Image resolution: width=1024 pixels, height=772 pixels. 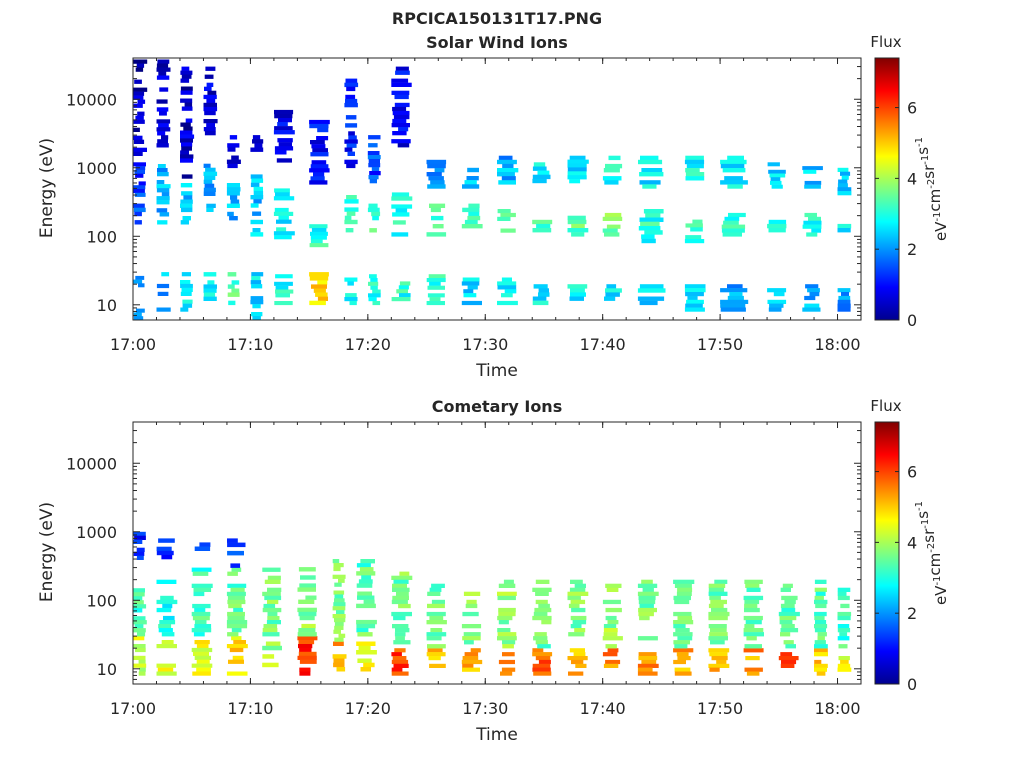 What do you see at coordinates (96, 168) in the screenshot?
I see `y-tick-label: 1000` at bounding box center [96, 168].